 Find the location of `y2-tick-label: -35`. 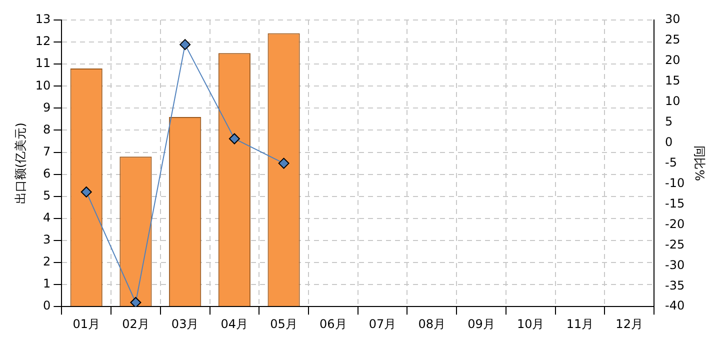

y2-tick-label: -35 is located at coordinates (675, 285).